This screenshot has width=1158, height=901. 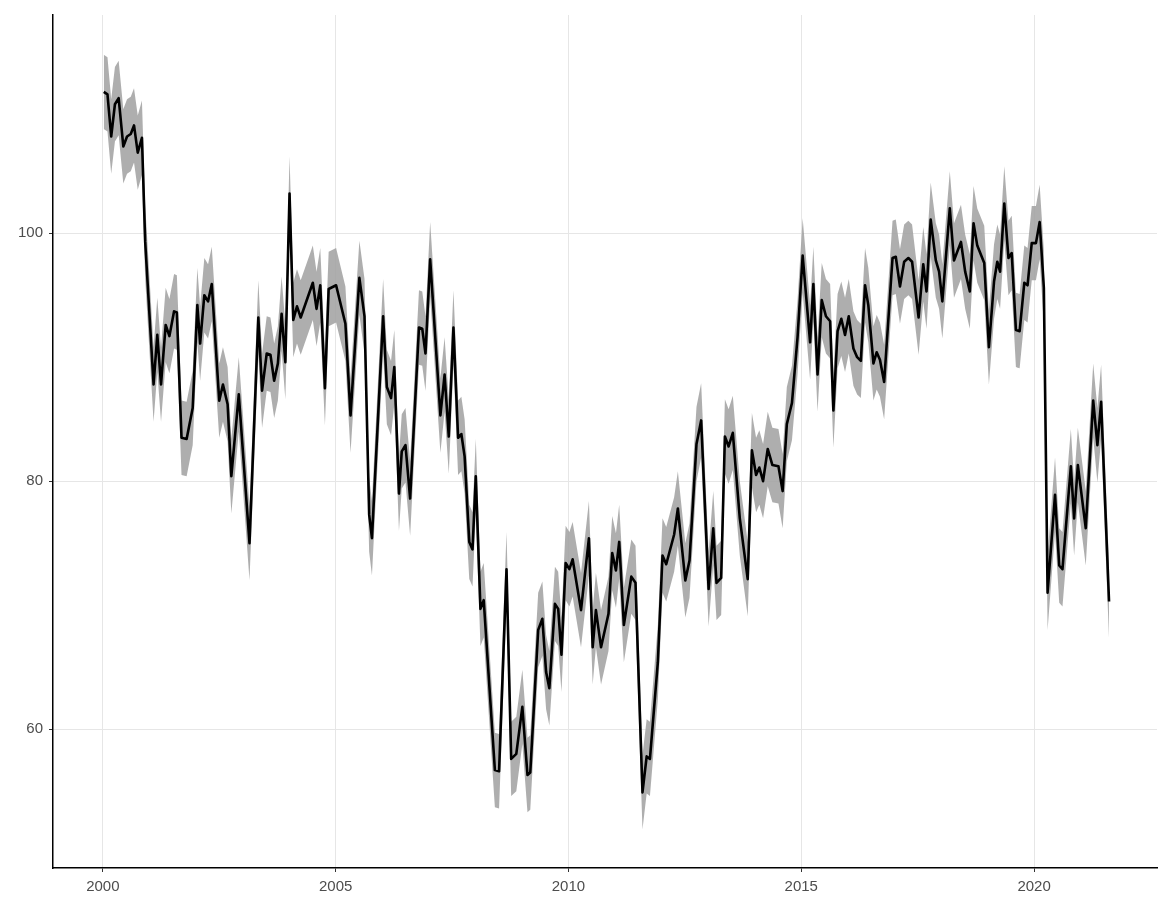 I want to click on x-tick-label: 2010, so click(x=568, y=886).